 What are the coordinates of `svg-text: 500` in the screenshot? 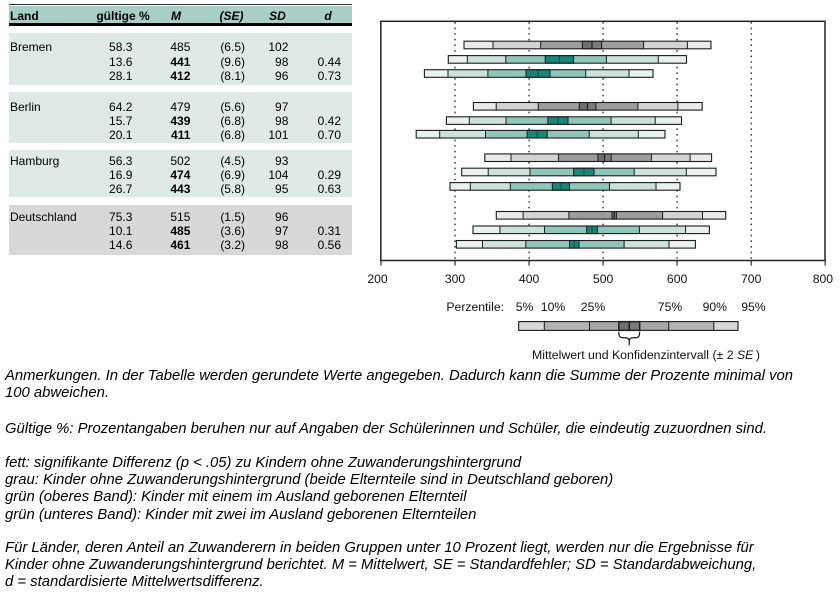 It's located at (603, 279).